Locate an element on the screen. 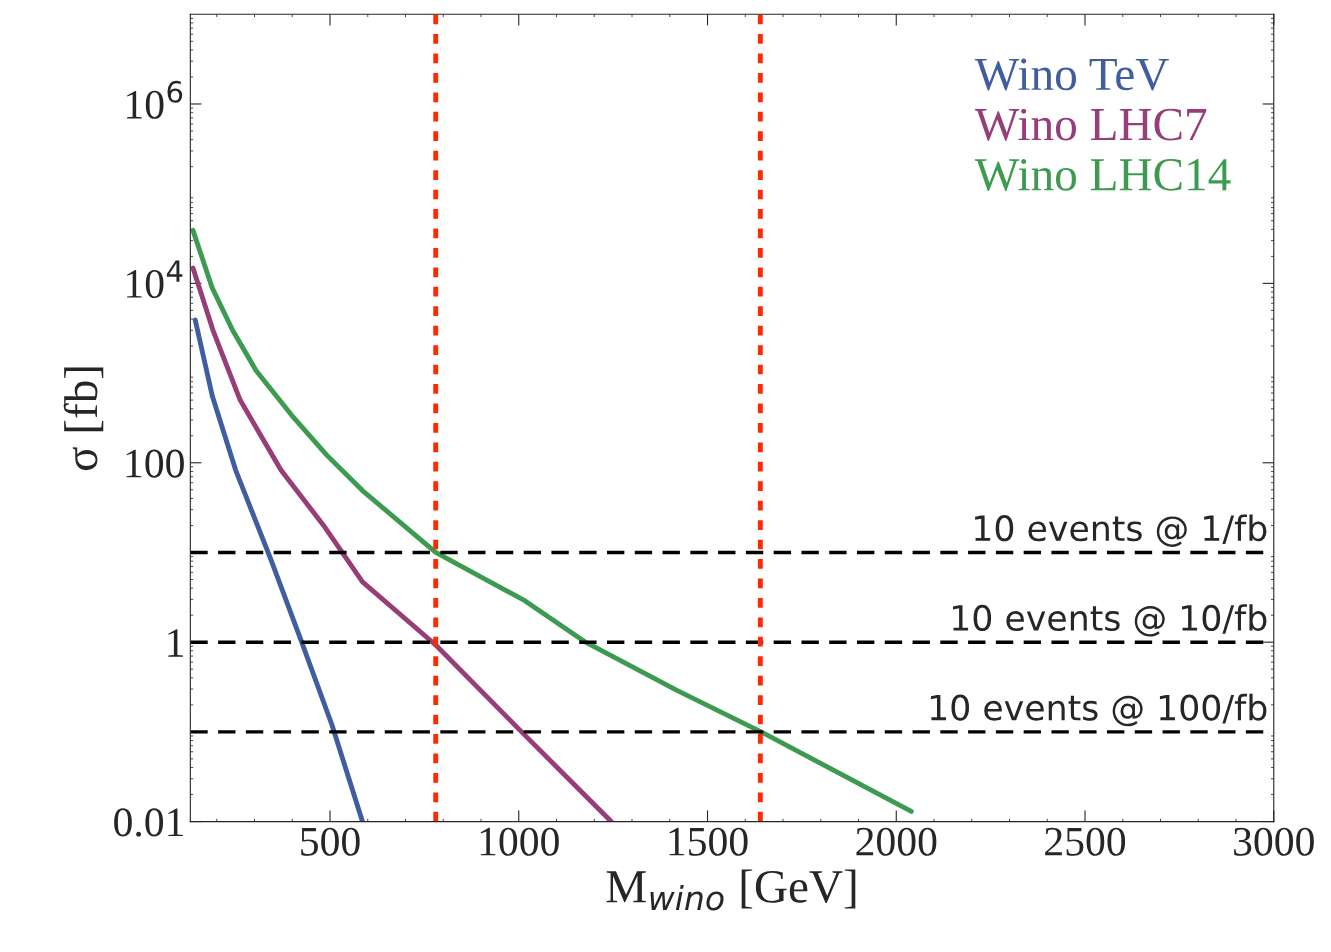 The width and height of the screenshot is (1331, 952). x-tick-label: 1500 is located at coordinates (708, 841).